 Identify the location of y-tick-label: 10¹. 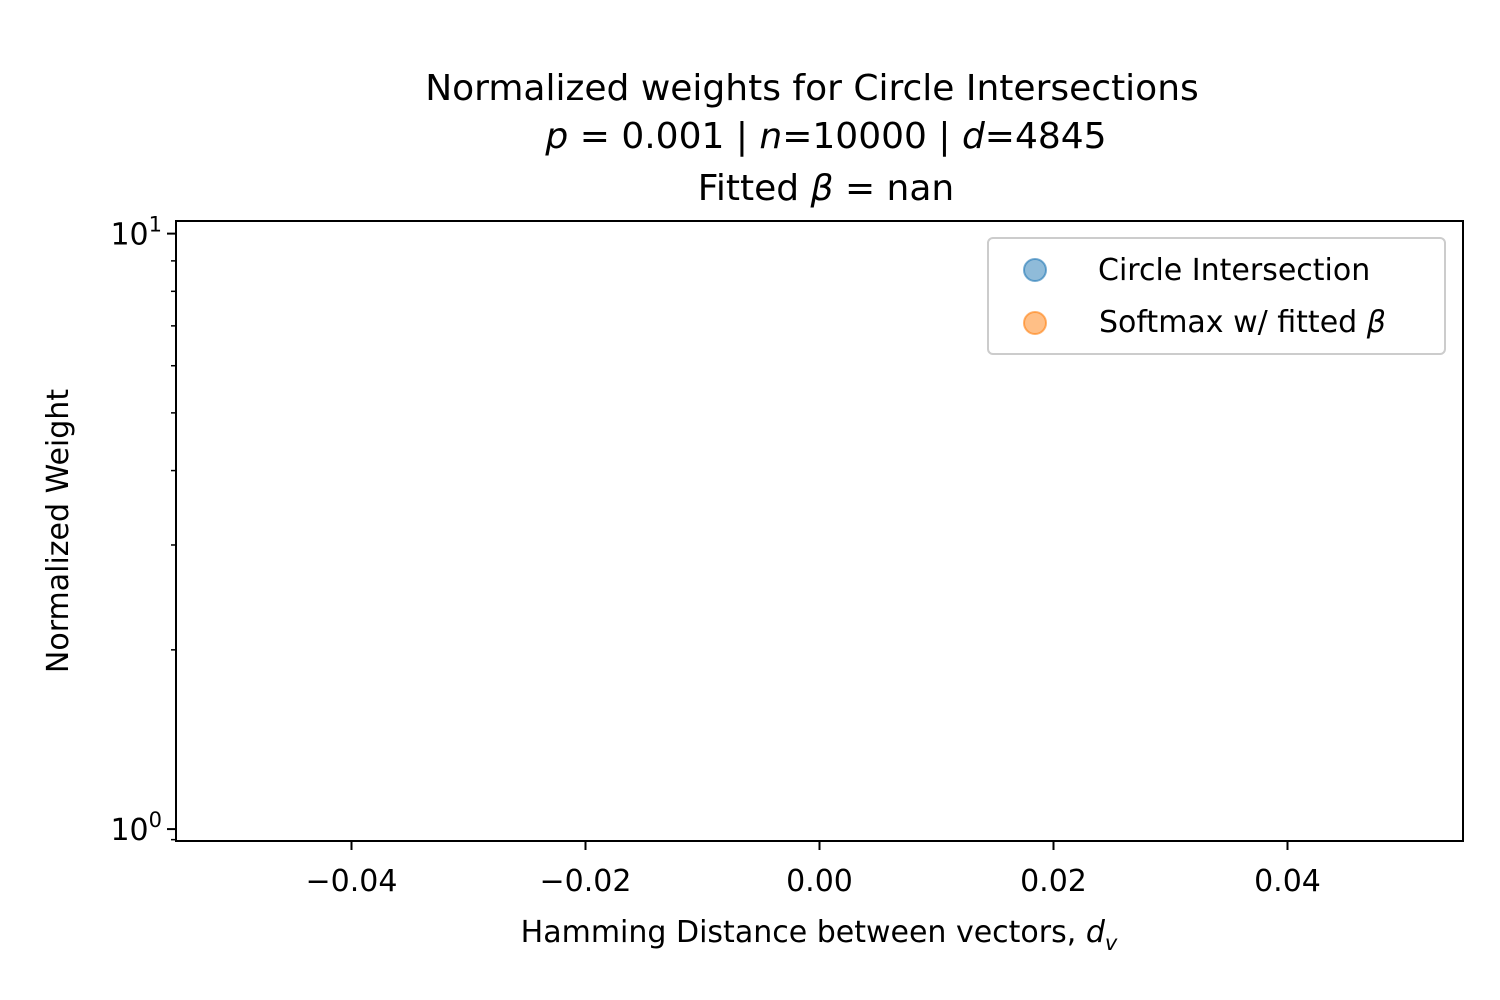
(136, 233).